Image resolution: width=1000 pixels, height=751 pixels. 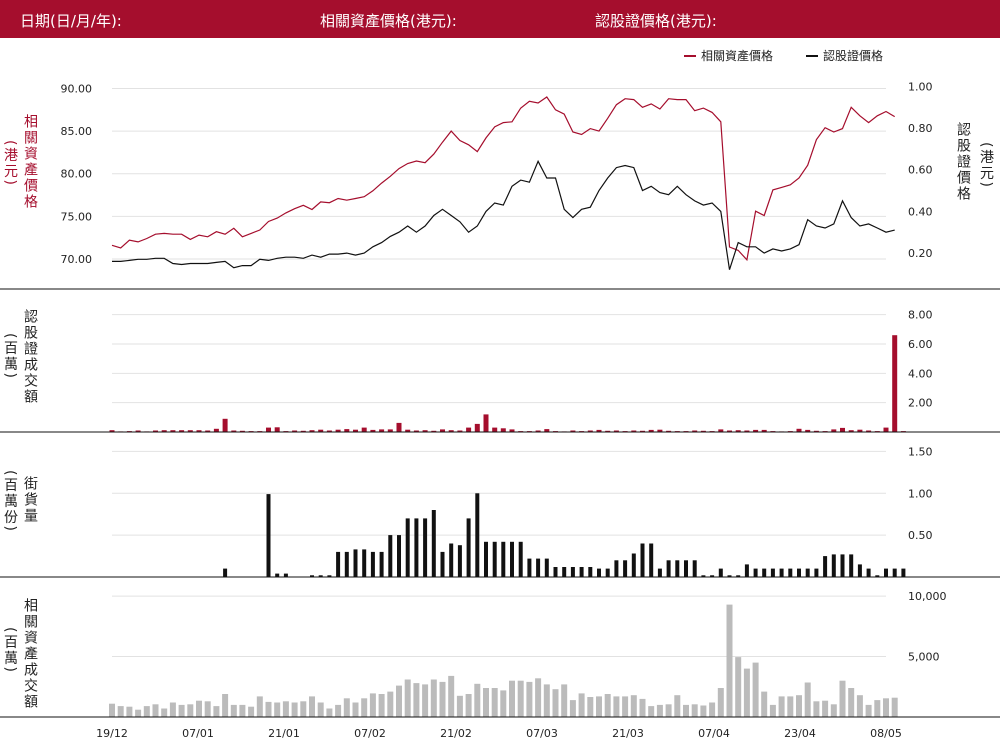 What do you see at coordinates (986, 165) in the screenshot?
I see `warrant-price-axis-unit: (港元)` at bounding box center [986, 165].